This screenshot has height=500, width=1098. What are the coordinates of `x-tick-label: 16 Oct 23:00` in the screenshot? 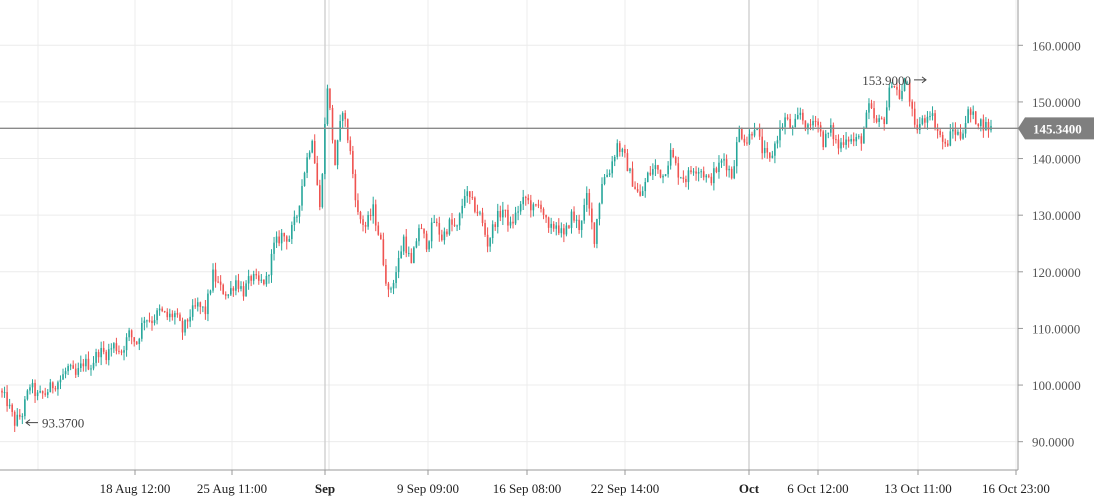 It's located at (1016, 488).